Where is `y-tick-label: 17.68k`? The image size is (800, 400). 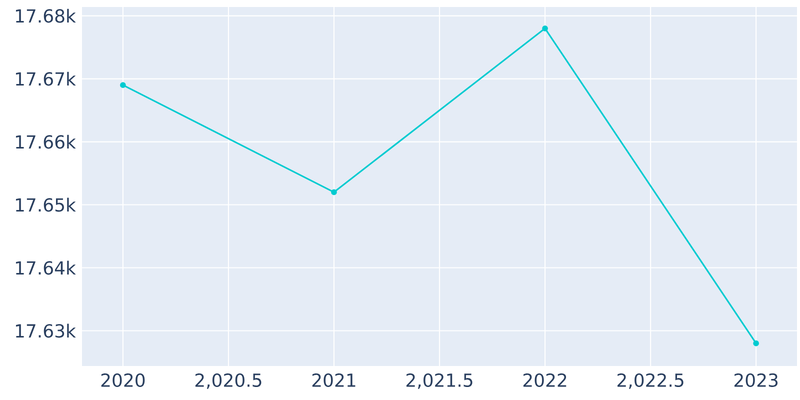
y-tick-label: 17.68k is located at coordinates (46, 15).